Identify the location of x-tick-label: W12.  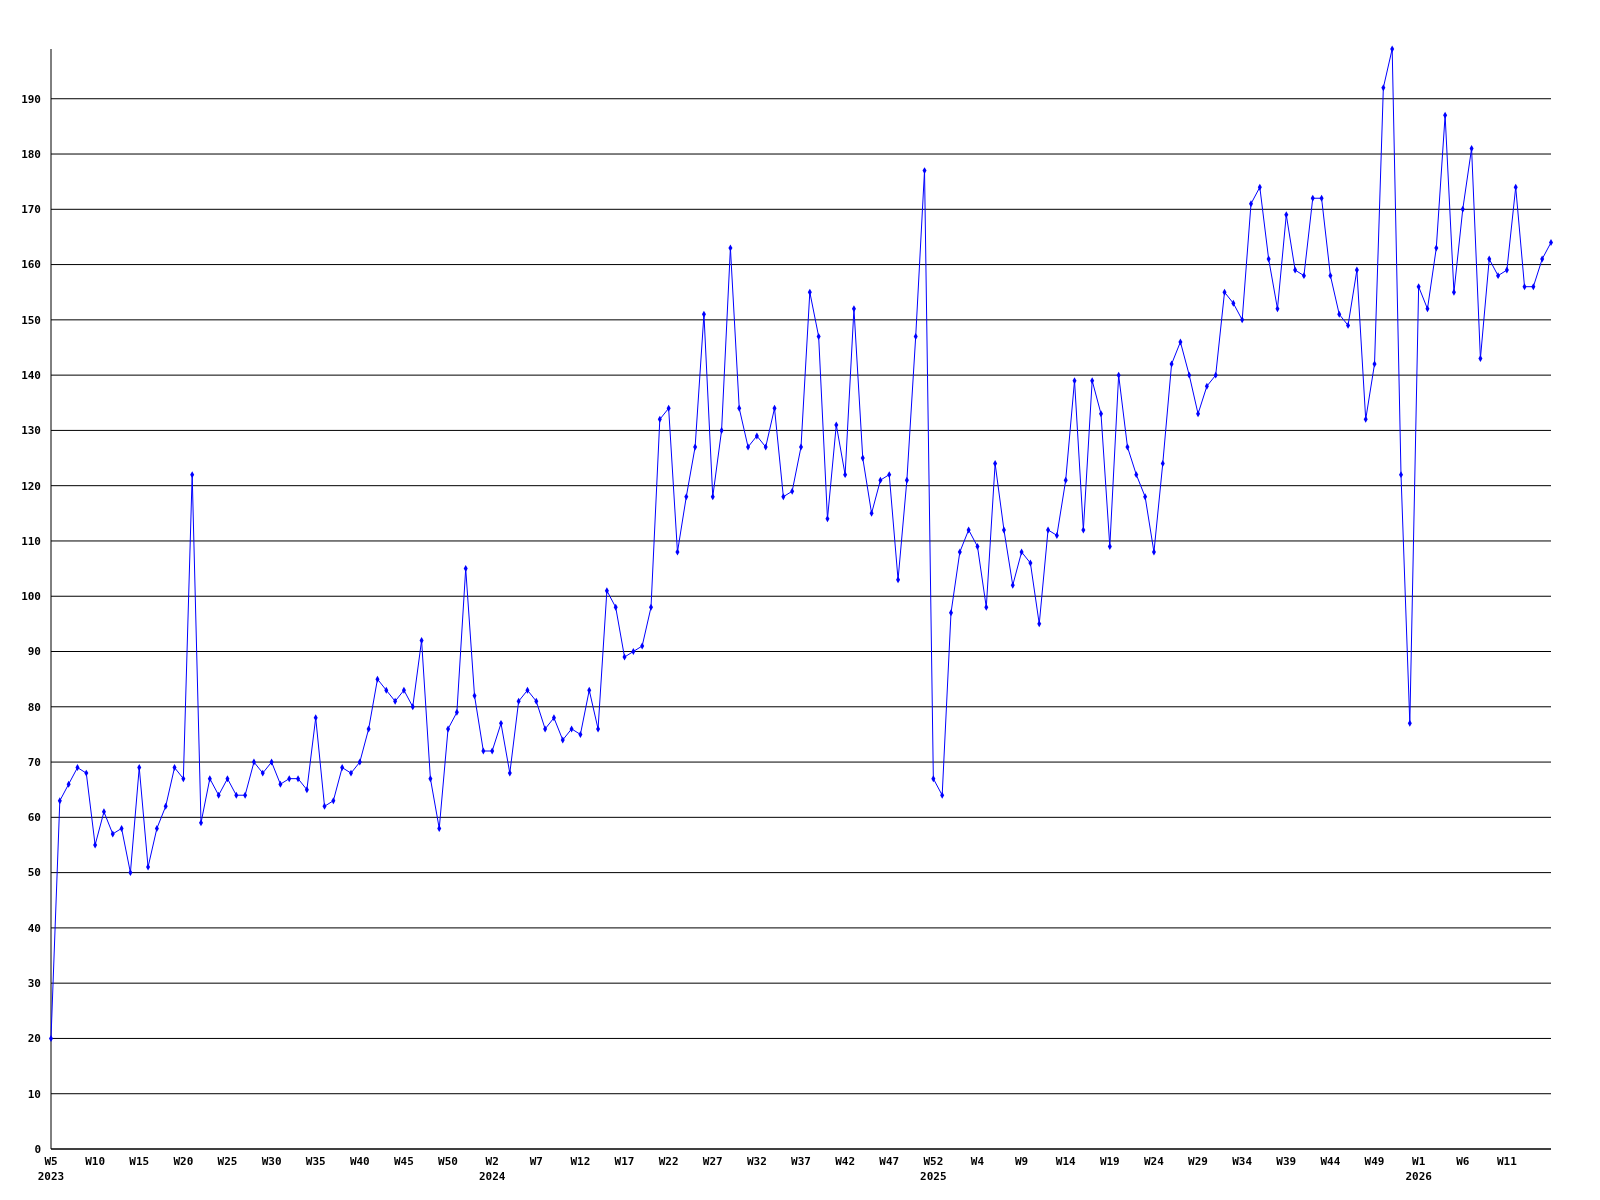
(580, 1161).